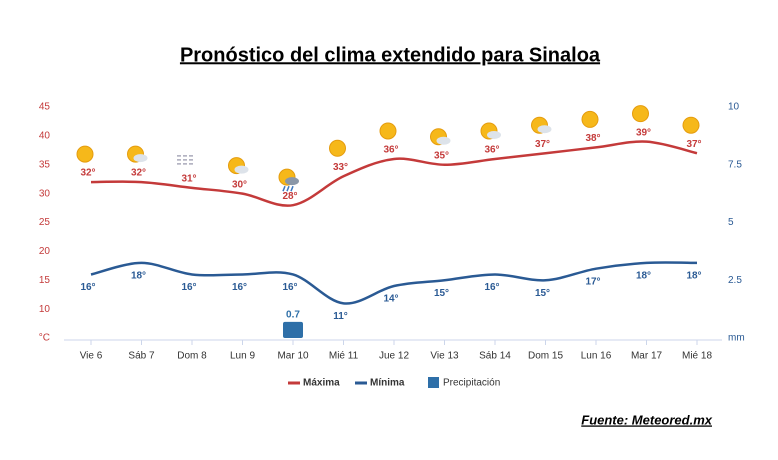 The width and height of the screenshot is (778, 460). I want to click on y2-tick-label: 7.5, so click(735, 164).